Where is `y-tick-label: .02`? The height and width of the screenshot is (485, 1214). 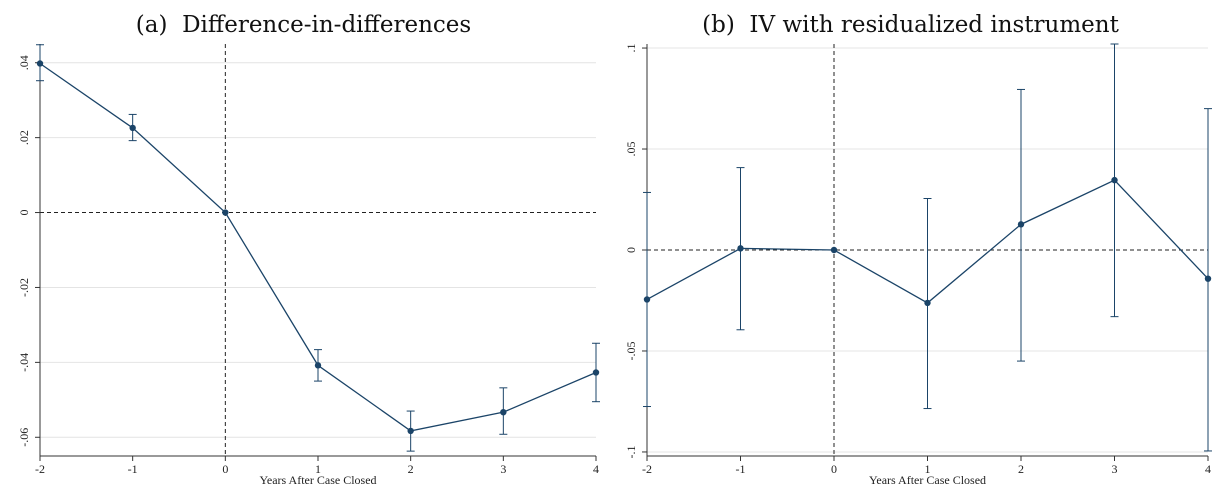
y-tick-label: .02 is located at coordinates (24, 137).